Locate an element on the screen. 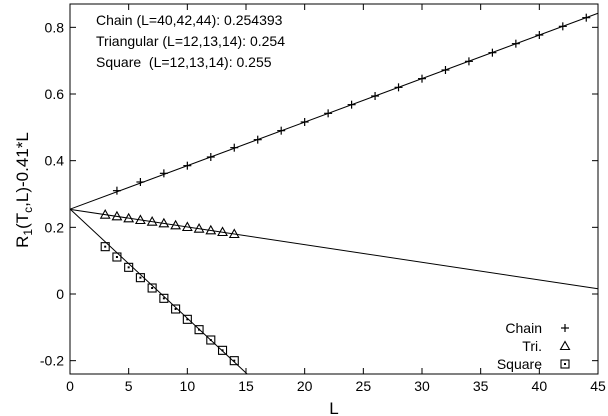 Image resolution: width=608 pixels, height=416 pixels. annotation-triangular: Triangular (L=12,13,14): 0.254 is located at coordinates (190, 41).